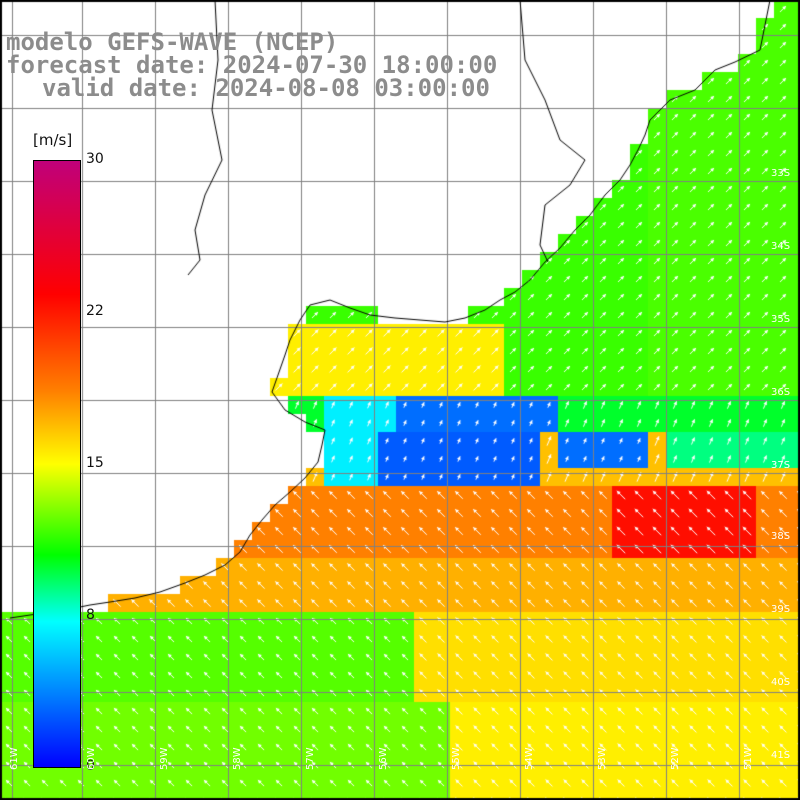  What do you see at coordinates (748, 758) in the screenshot?
I see `lon-label: 51W` at bounding box center [748, 758].